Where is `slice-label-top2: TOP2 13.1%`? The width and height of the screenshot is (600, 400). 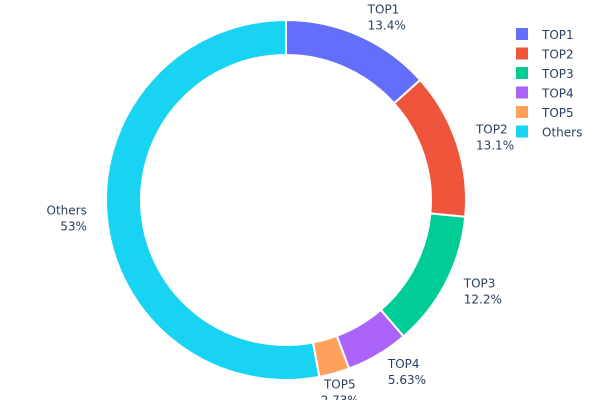
slice-label-top2: TOP2 13.1% is located at coordinates (494, 137).